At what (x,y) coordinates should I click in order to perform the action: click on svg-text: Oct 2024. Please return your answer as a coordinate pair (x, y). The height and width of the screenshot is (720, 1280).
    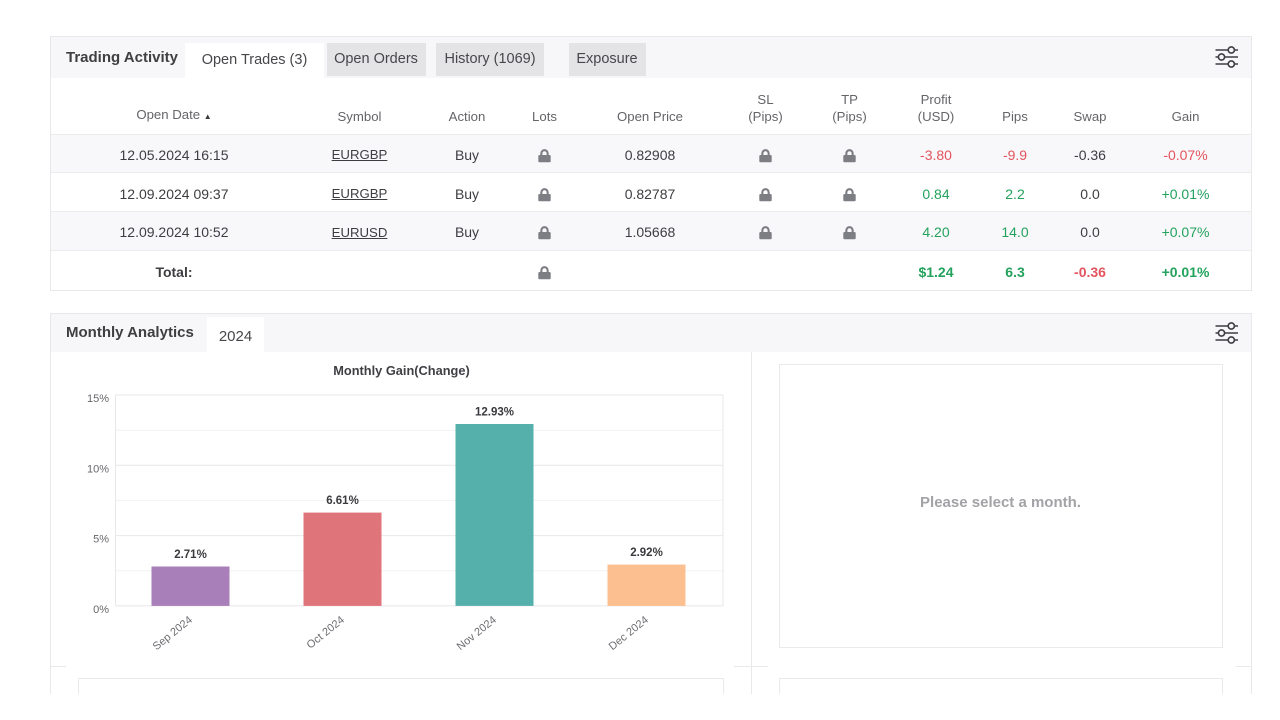
    Looking at the image, I should click on (326, 632).